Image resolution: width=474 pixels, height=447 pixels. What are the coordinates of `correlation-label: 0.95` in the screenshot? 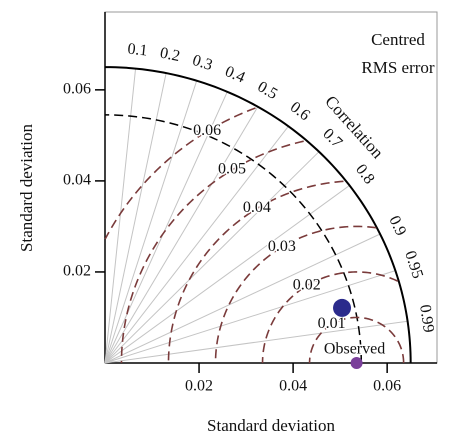 It's located at (413, 265).